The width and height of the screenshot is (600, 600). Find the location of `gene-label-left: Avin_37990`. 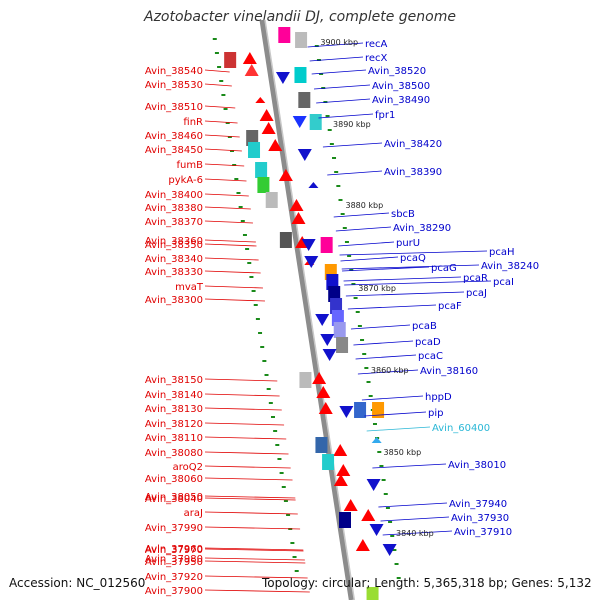

gene-label-left: Avin_37990 is located at coordinates (174, 528).